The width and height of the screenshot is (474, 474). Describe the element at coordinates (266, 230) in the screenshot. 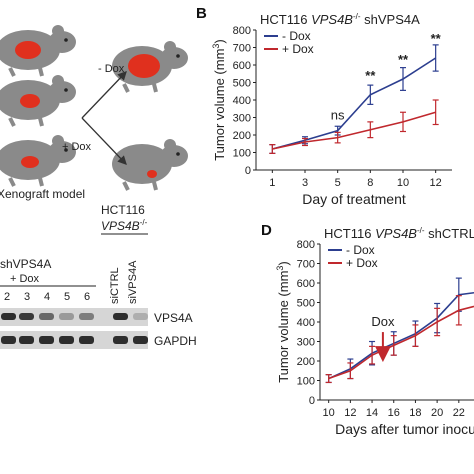

I see `panel-label-d: D` at that location.